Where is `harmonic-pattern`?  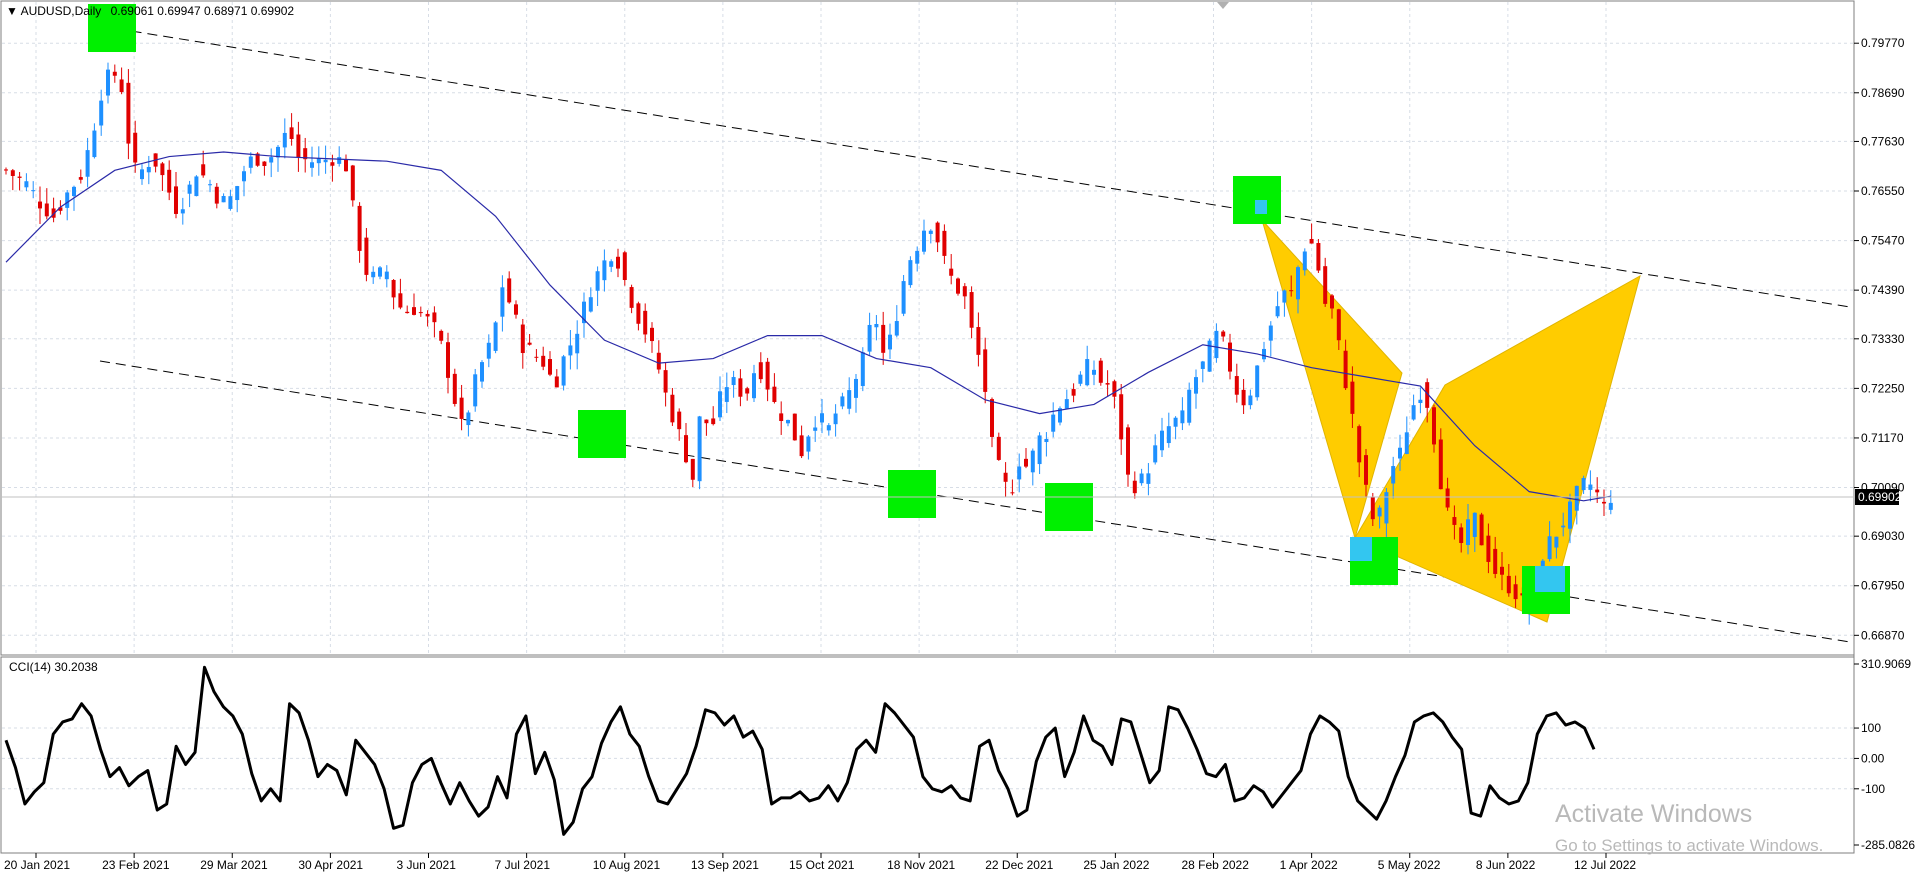 harmonic-pattern is located at coordinates (1451, 421).